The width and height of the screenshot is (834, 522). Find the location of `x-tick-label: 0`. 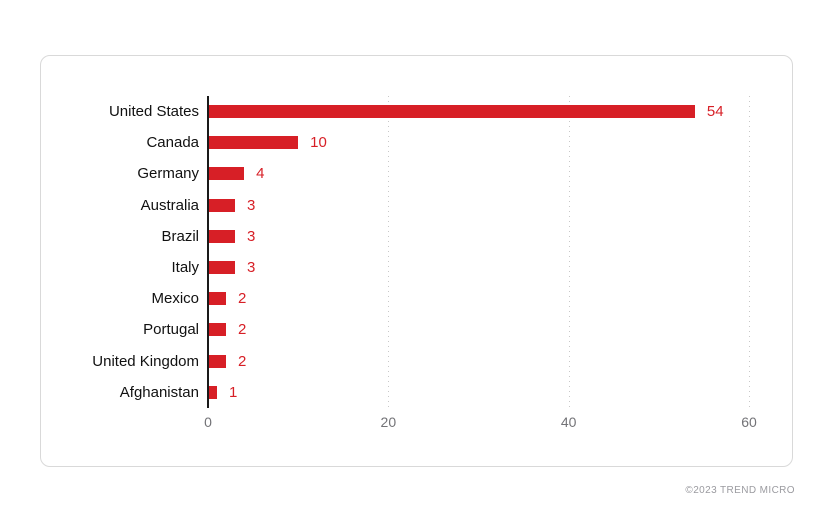

x-tick-label: 0 is located at coordinates (208, 422).